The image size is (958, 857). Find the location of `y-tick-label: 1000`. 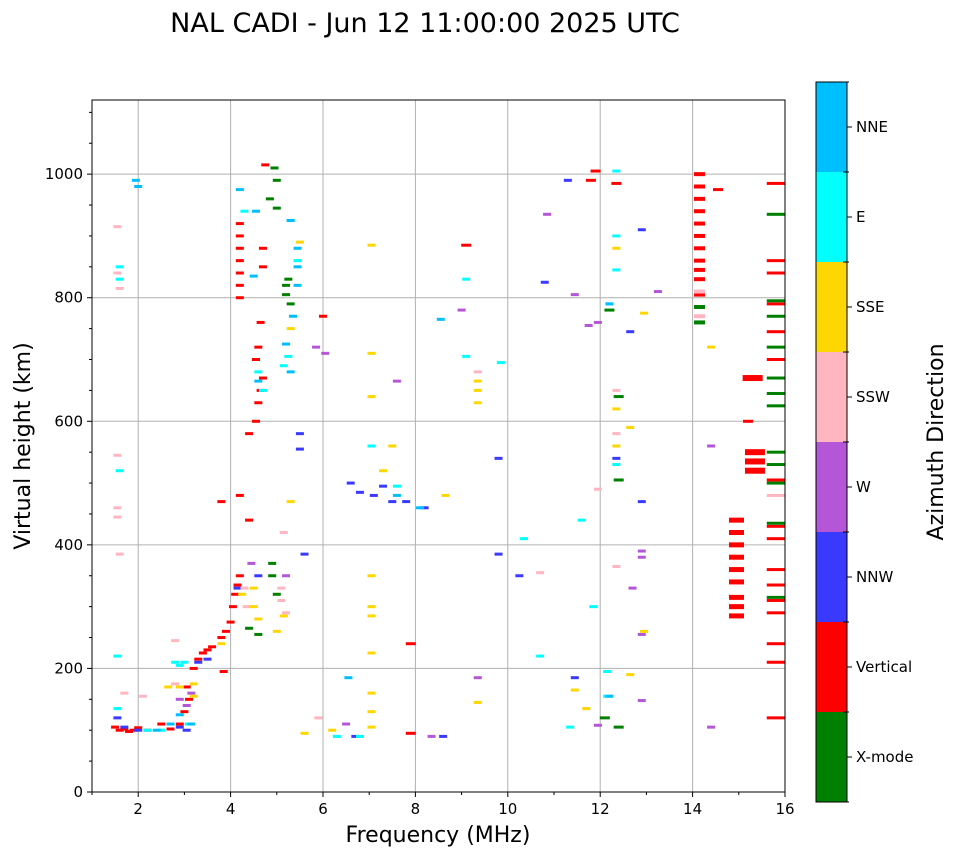

y-tick-label: 1000 is located at coordinates (64, 174).